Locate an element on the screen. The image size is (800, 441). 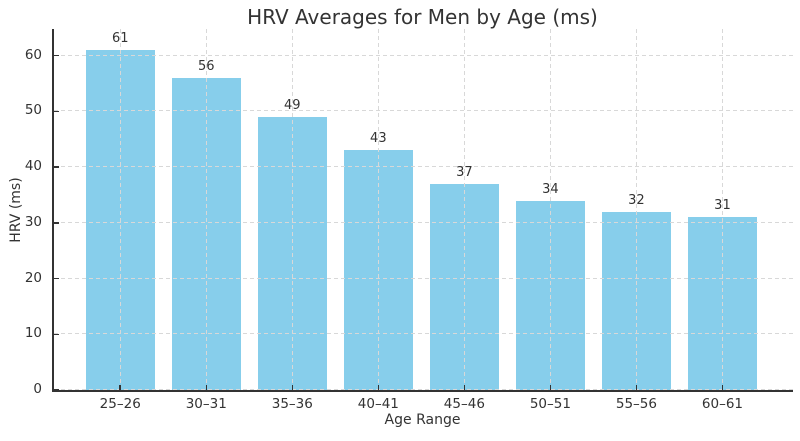
bar-value-label: 32 is located at coordinates (636, 200).